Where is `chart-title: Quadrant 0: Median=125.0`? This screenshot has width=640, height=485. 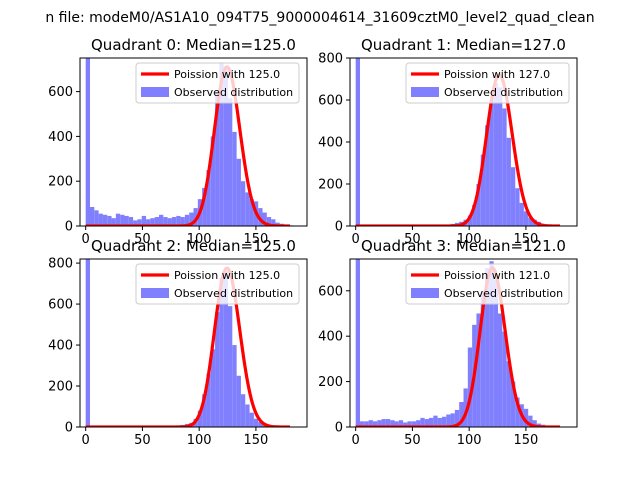
chart-title: Quadrant 0: Median=125.0 is located at coordinates (193, 45).